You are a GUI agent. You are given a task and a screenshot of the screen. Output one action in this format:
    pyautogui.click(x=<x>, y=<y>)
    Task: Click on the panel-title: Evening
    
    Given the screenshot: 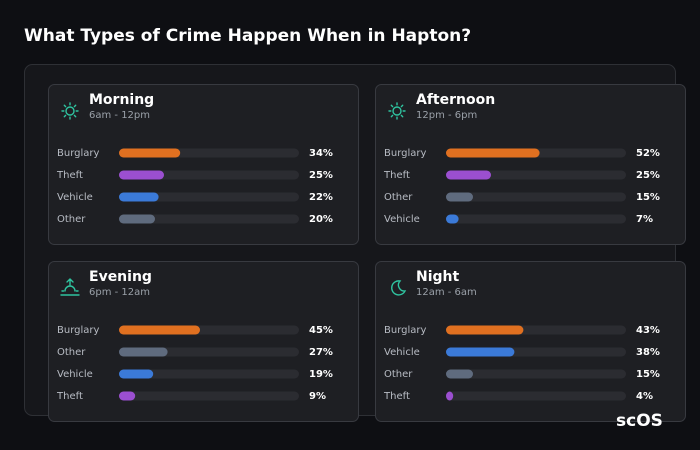 What is the action you would take?
    pyautogui.click(x=120, y=277)
    